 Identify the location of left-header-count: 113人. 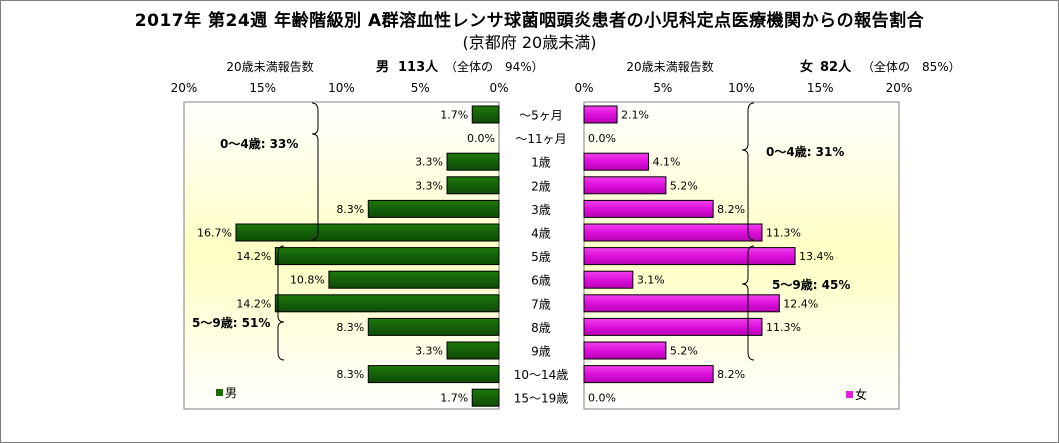
(418, 67).